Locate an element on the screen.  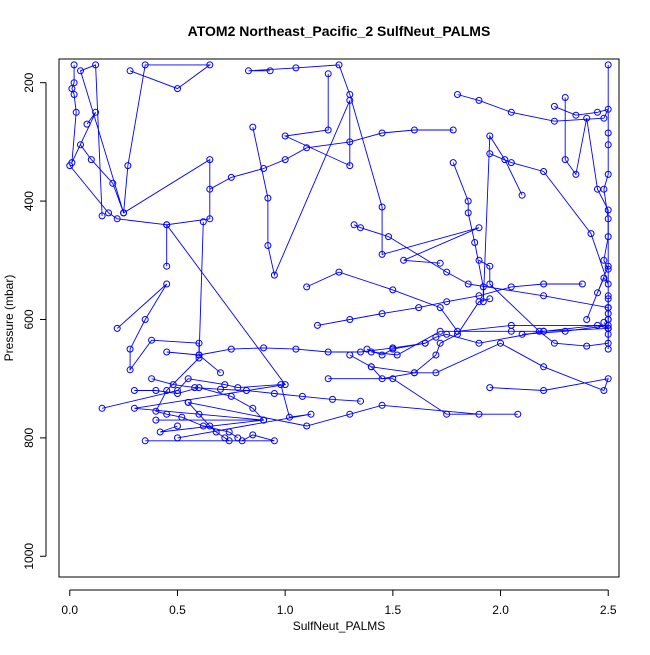
y-axis: 200 400 600 800 1000 is located at coordinates (34, 321).